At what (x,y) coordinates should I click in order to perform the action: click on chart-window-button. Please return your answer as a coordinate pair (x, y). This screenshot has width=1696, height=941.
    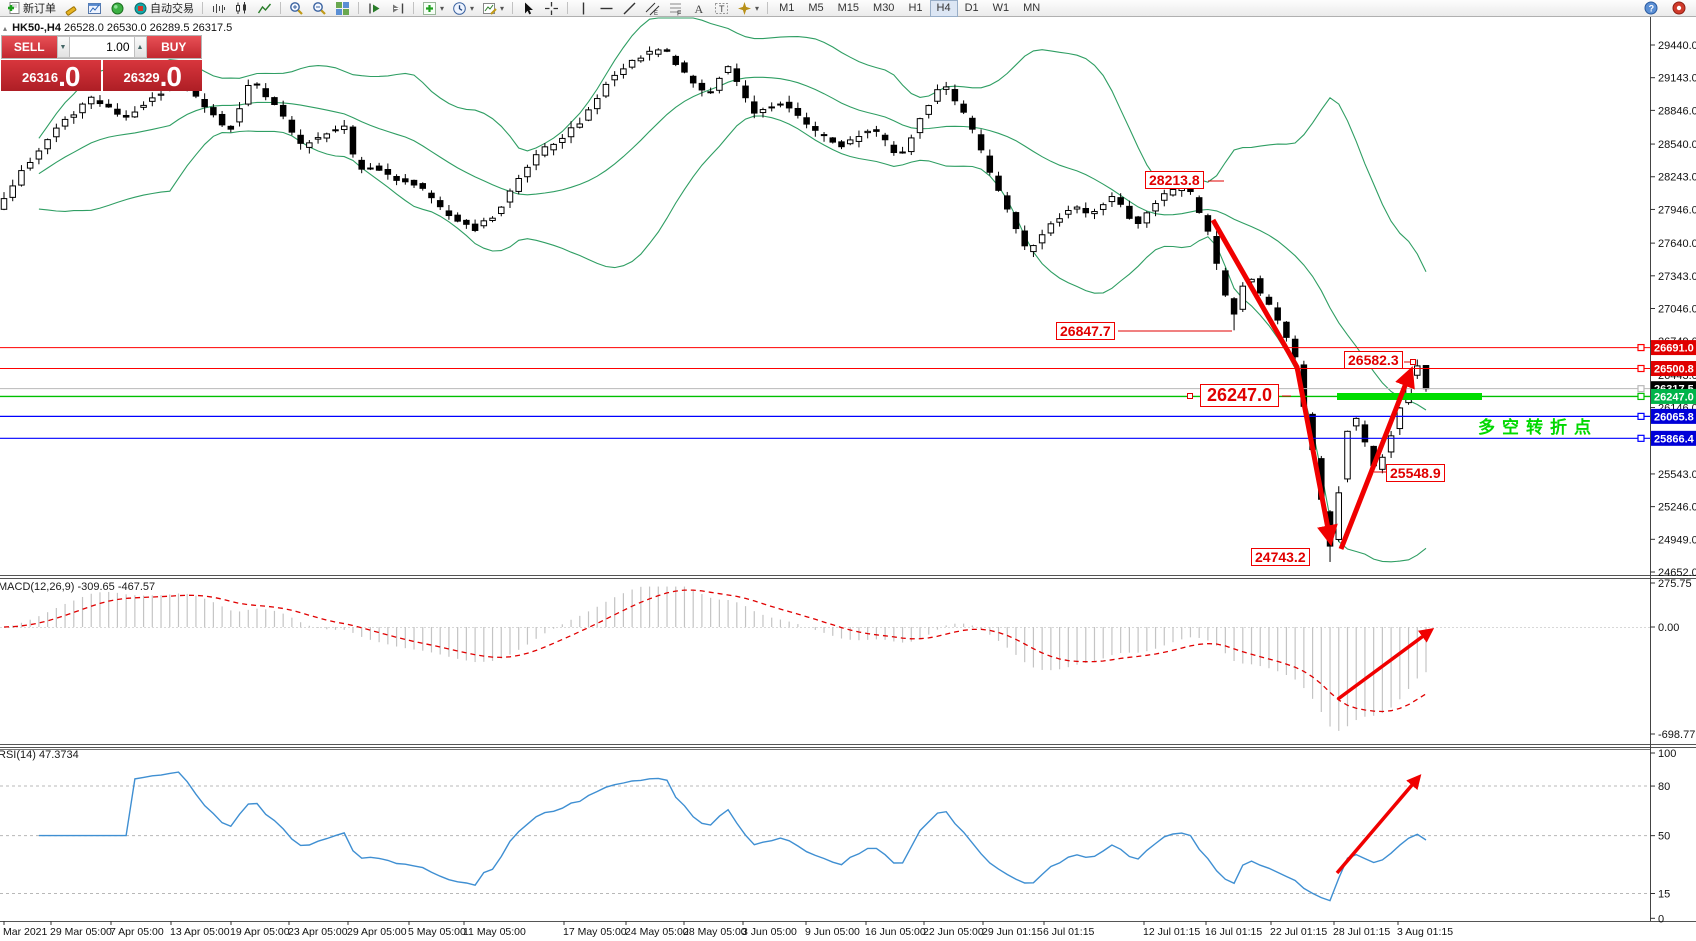
    Looking at the image, I should click on (94, 8).